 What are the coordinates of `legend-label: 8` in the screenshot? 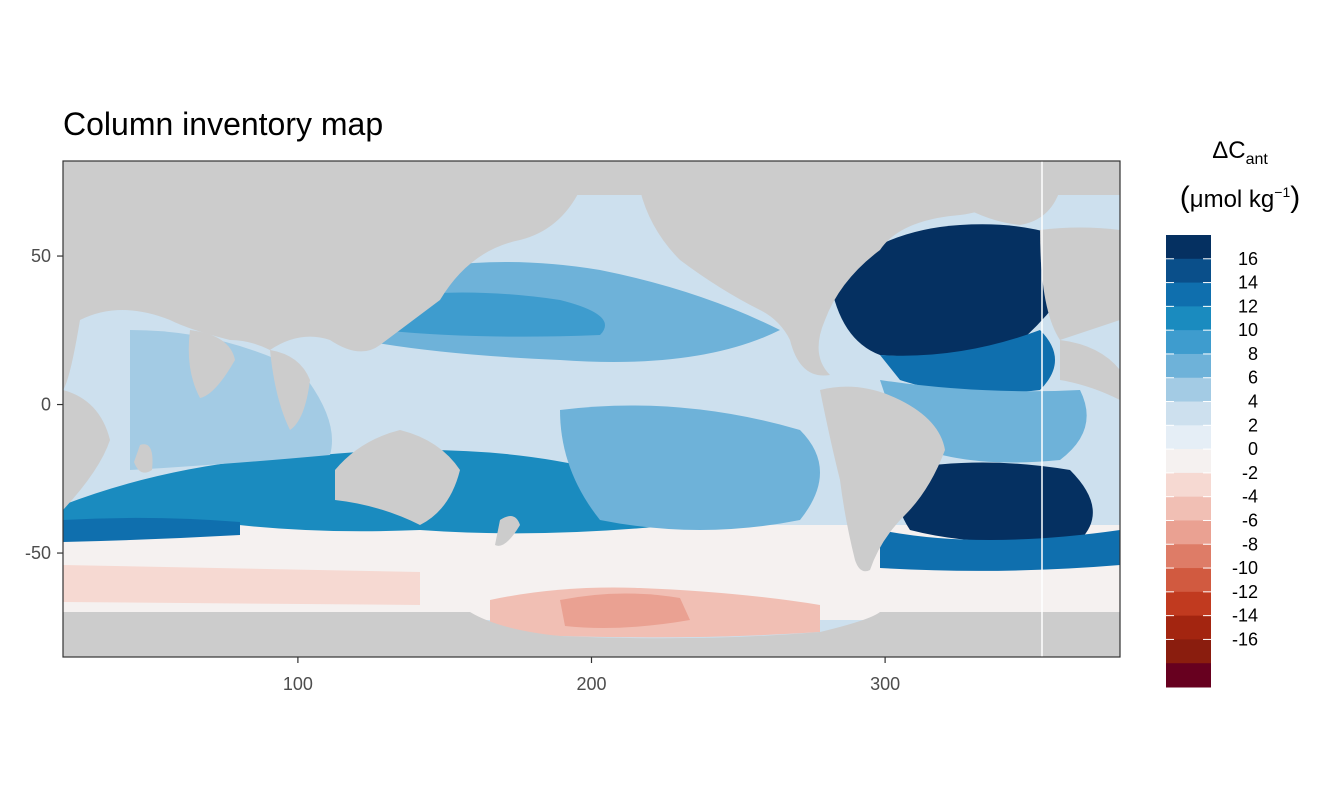 It's located at (1253, 354).